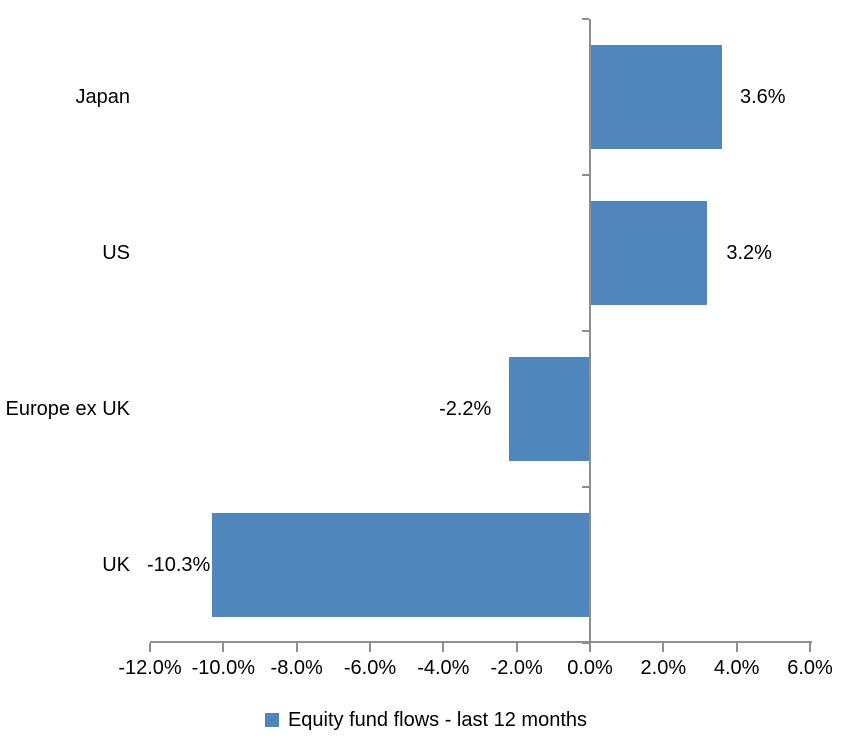 The height and width of the screenshot is (747, 852). I want to click on x-axis-tick-label: -2.0%, so click(516, 668).